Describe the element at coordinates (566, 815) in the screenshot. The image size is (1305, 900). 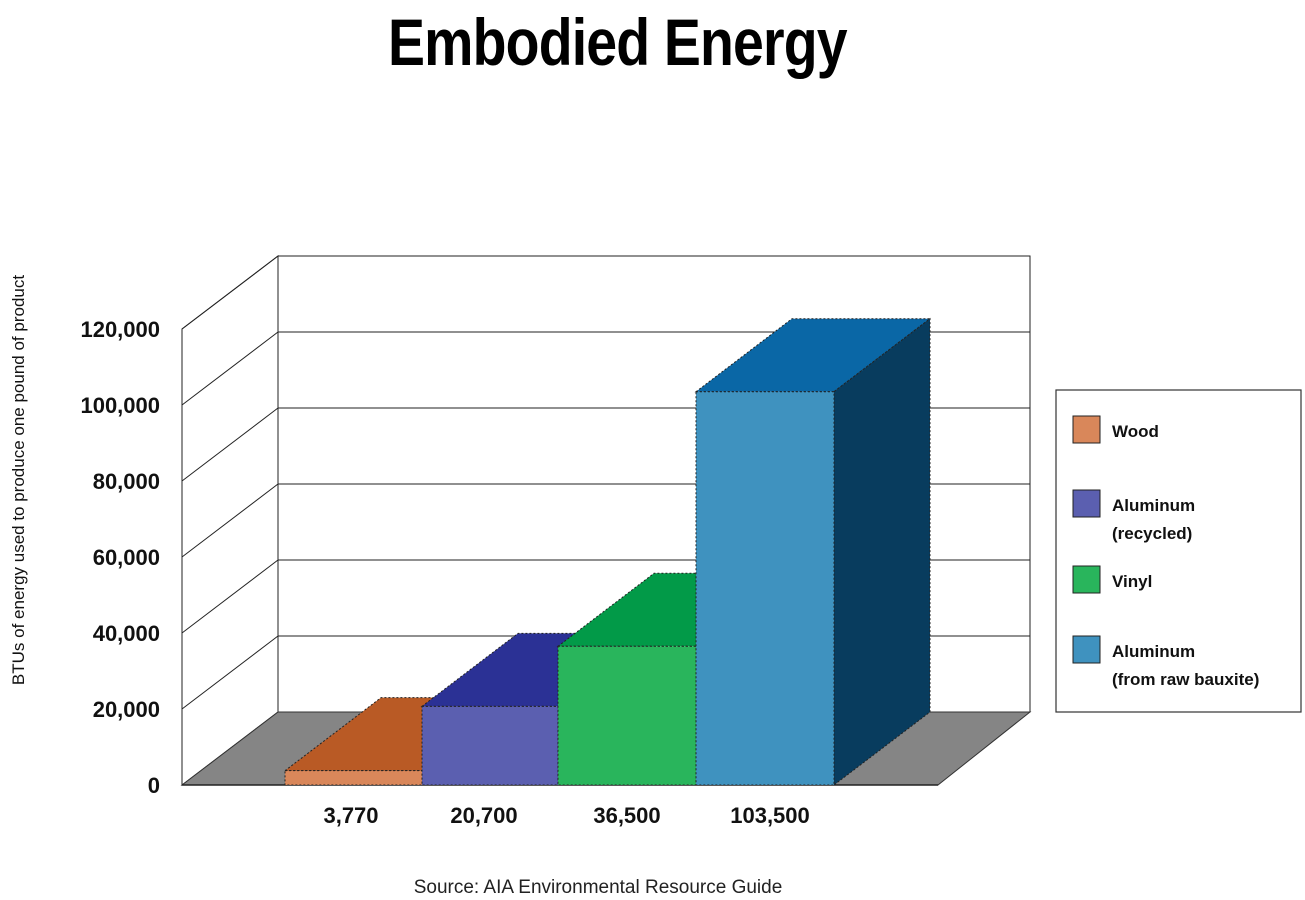
I see `category-value-labels: 3,770 20,700 36,500 103,500` at that location.